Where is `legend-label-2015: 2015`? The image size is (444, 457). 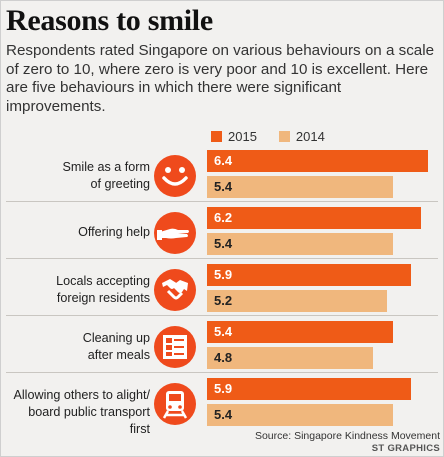
legend-label-2015: 2015 is located at coordinates (242, 136).